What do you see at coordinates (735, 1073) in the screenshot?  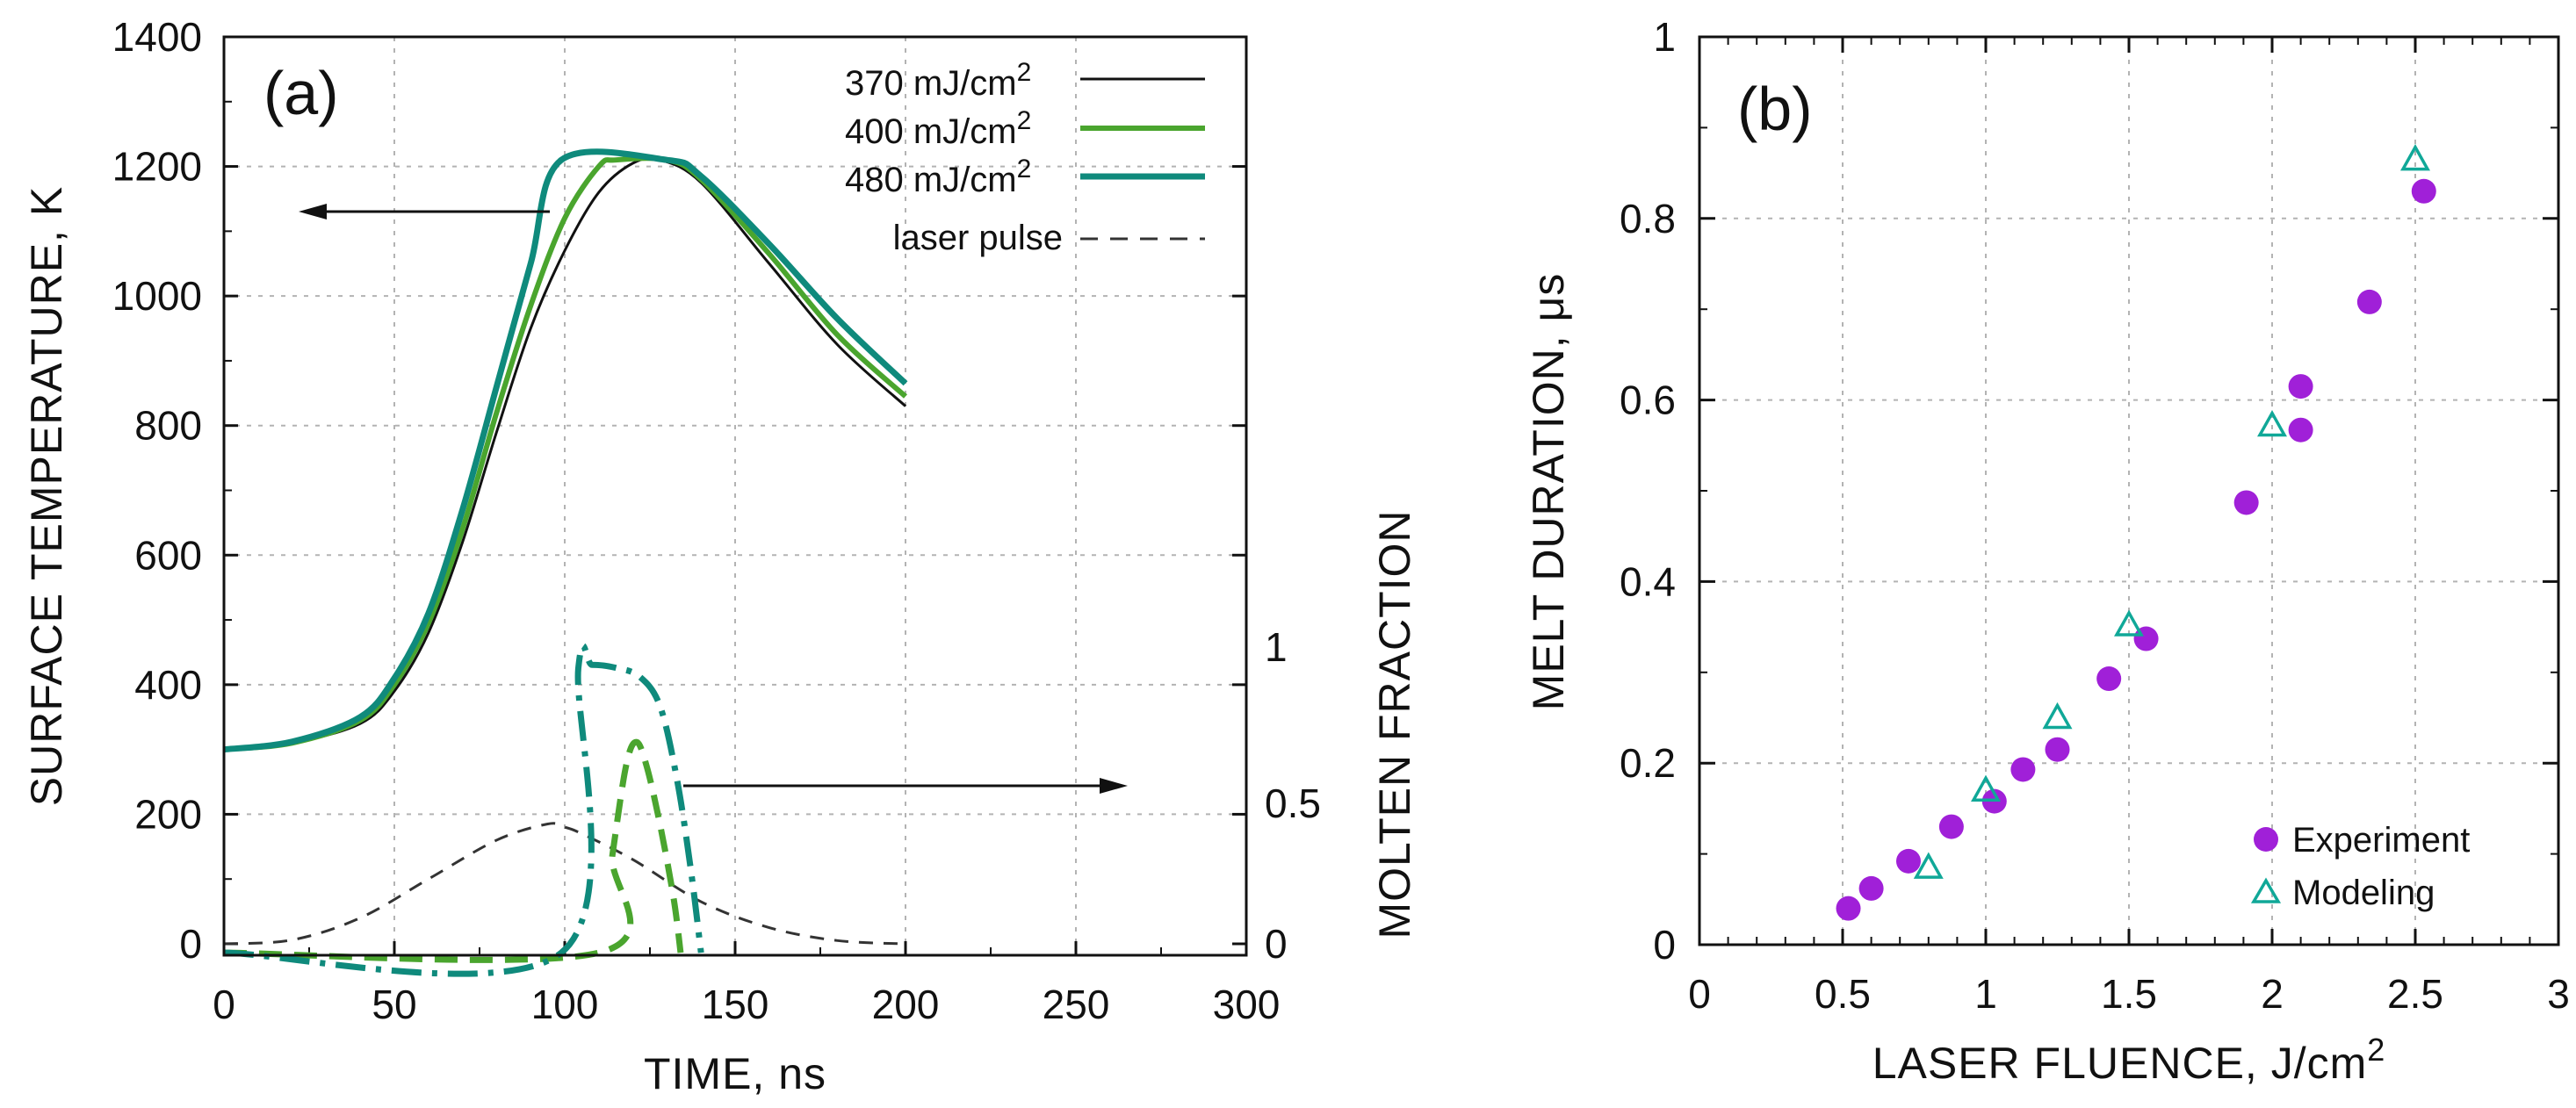 I see `panel-a-x-axis-label: TIME, ns` at bounding box center [735, 1073].